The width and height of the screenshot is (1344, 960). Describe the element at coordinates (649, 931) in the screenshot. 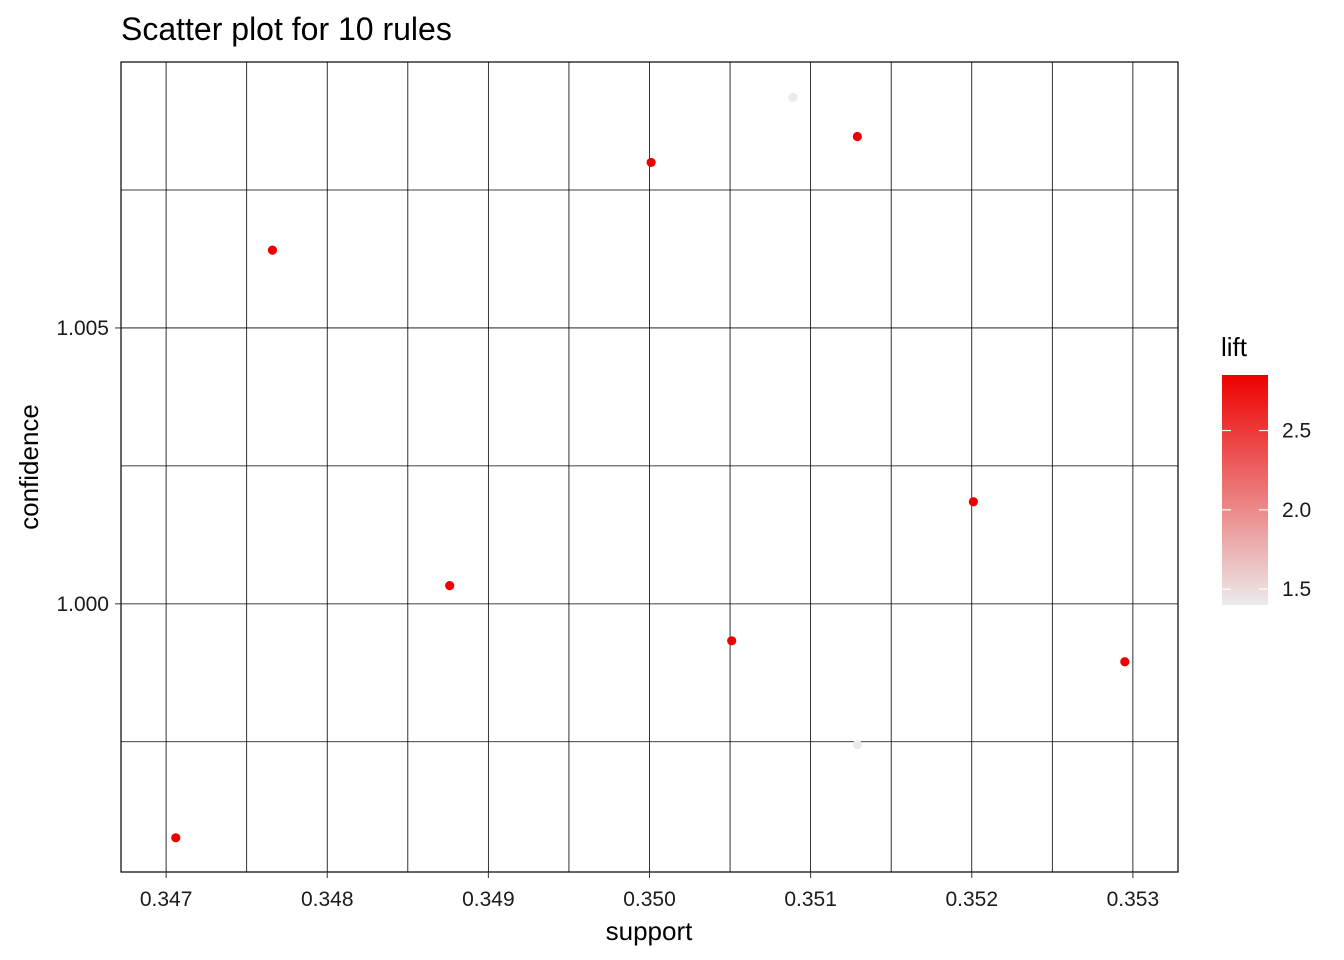

I see `x-axis-title: support` at that location.